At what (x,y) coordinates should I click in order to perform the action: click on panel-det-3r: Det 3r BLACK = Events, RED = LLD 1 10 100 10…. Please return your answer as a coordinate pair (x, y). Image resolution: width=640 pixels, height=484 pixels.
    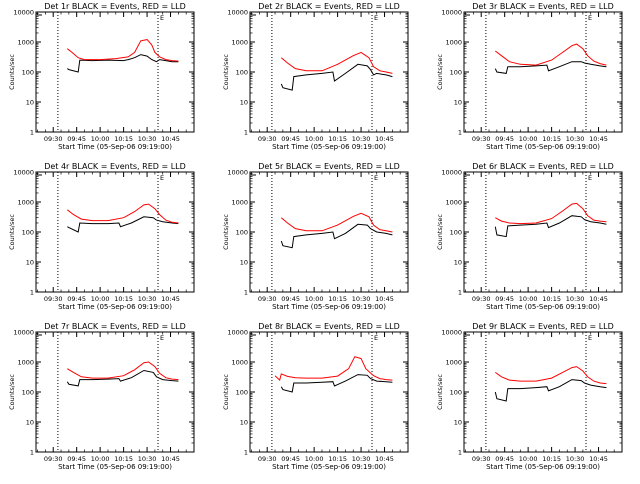
    Looking at the image, I should click on (529, 76).